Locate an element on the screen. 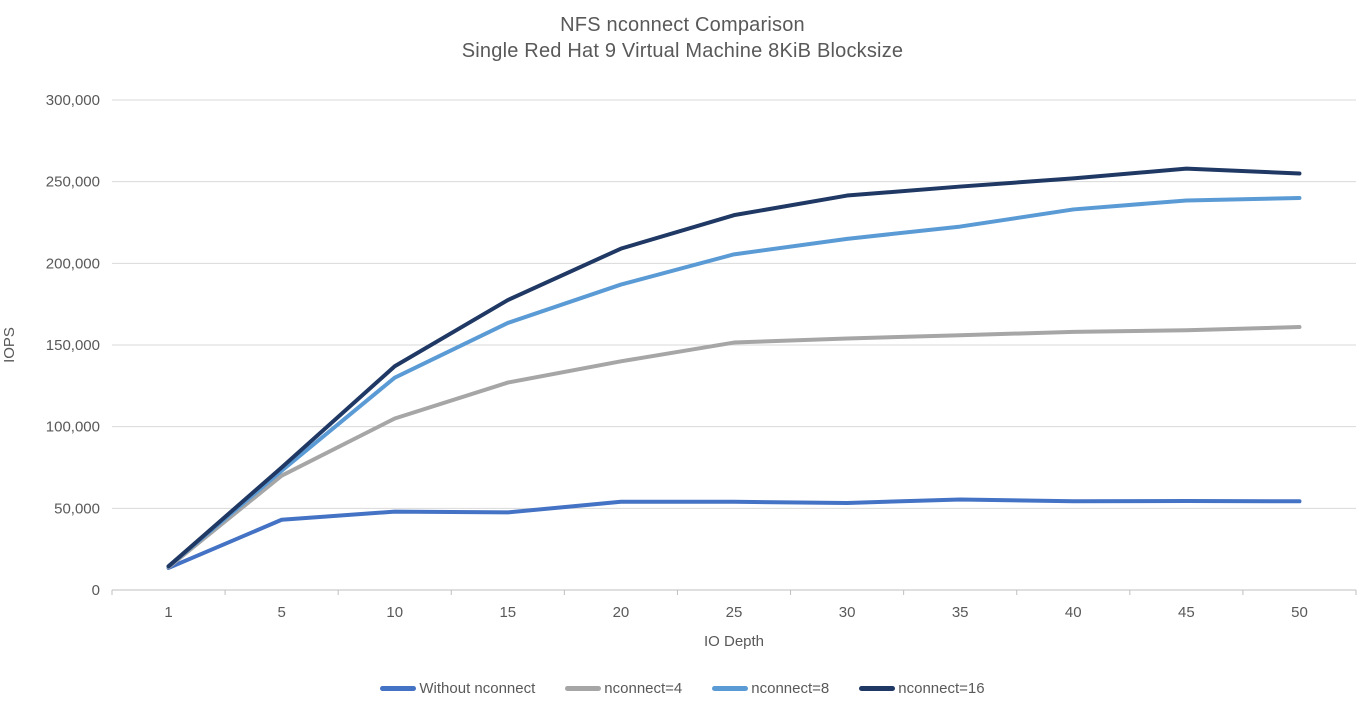  x-tick-label: 15 is located at coordinates (507, 612).